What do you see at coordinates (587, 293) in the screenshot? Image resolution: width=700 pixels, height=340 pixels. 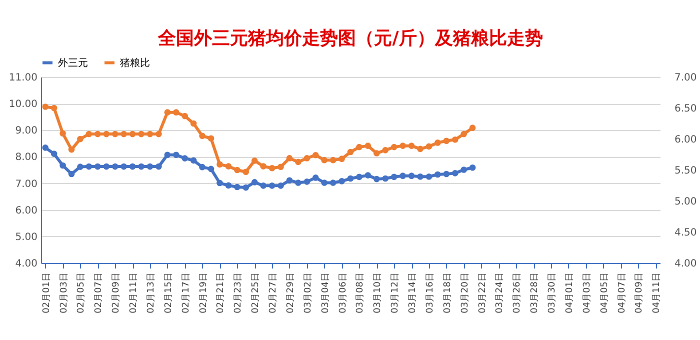 I see `x-tick-label: 04月03日` at bounding box center [587, 293].